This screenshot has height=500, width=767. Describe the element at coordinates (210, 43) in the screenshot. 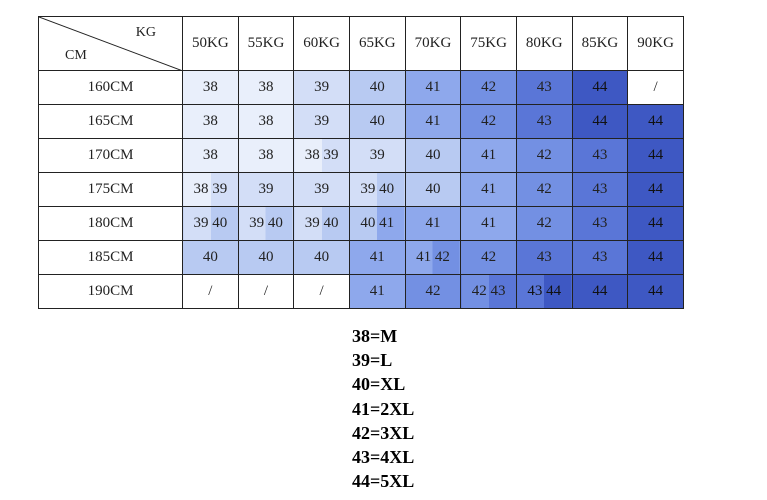

I see `column-header: 50KG` at that location.